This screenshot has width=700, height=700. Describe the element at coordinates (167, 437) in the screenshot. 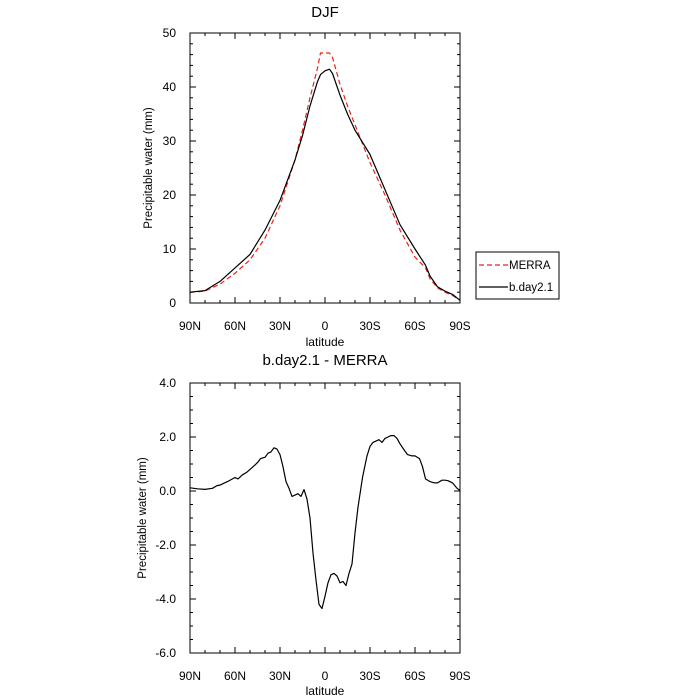

I see `y-tick-label: 2.0` at that location.